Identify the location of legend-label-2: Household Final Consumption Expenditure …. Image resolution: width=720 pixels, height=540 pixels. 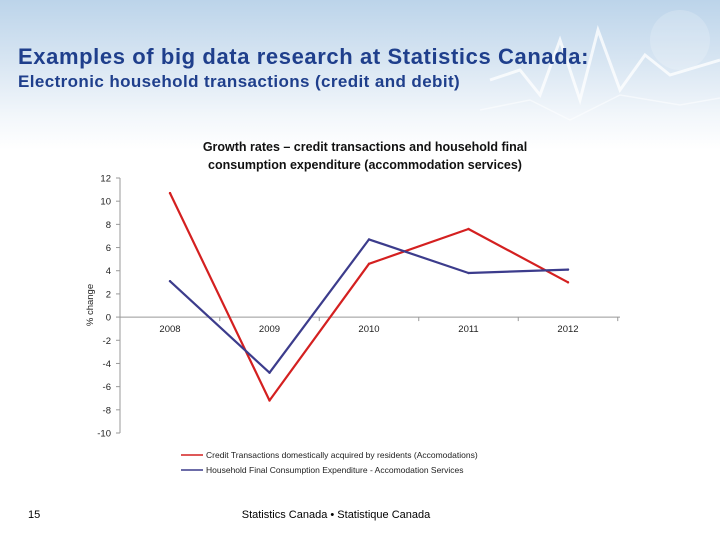
(335, 470).